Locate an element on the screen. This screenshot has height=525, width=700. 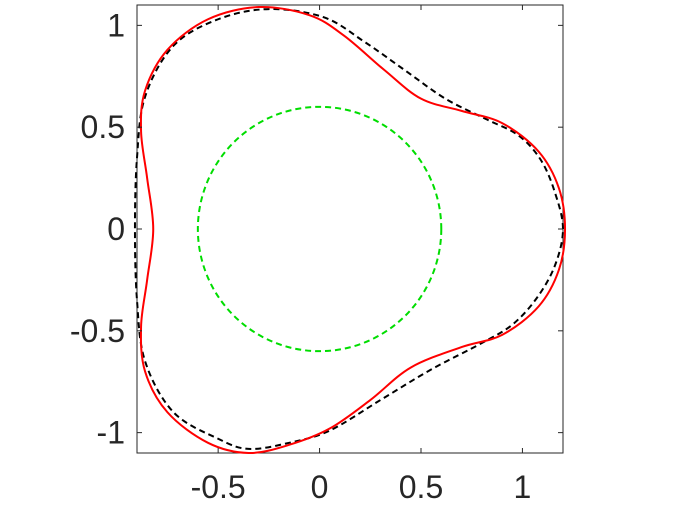
x-tick-label: 0.5 is located at coordinates (421, 487).